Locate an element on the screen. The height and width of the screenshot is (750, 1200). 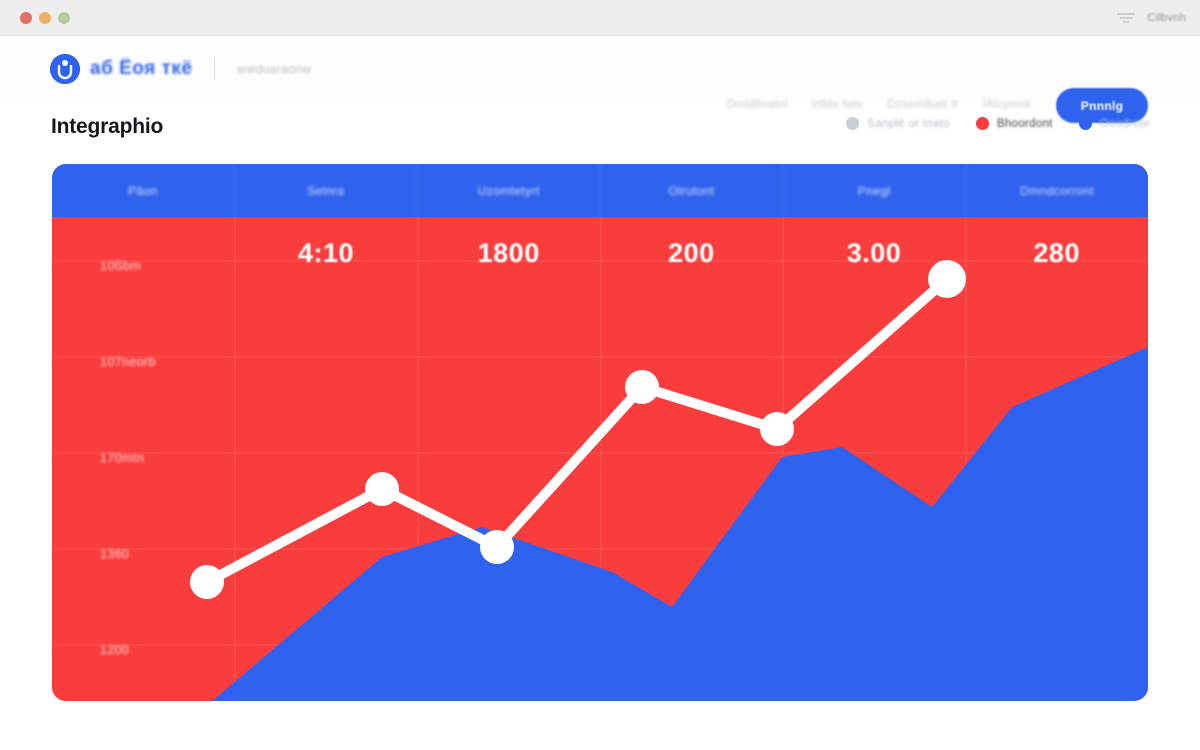
brand: аб Ёоя ткё wwduaraonw is located at coordinates (180, 69).